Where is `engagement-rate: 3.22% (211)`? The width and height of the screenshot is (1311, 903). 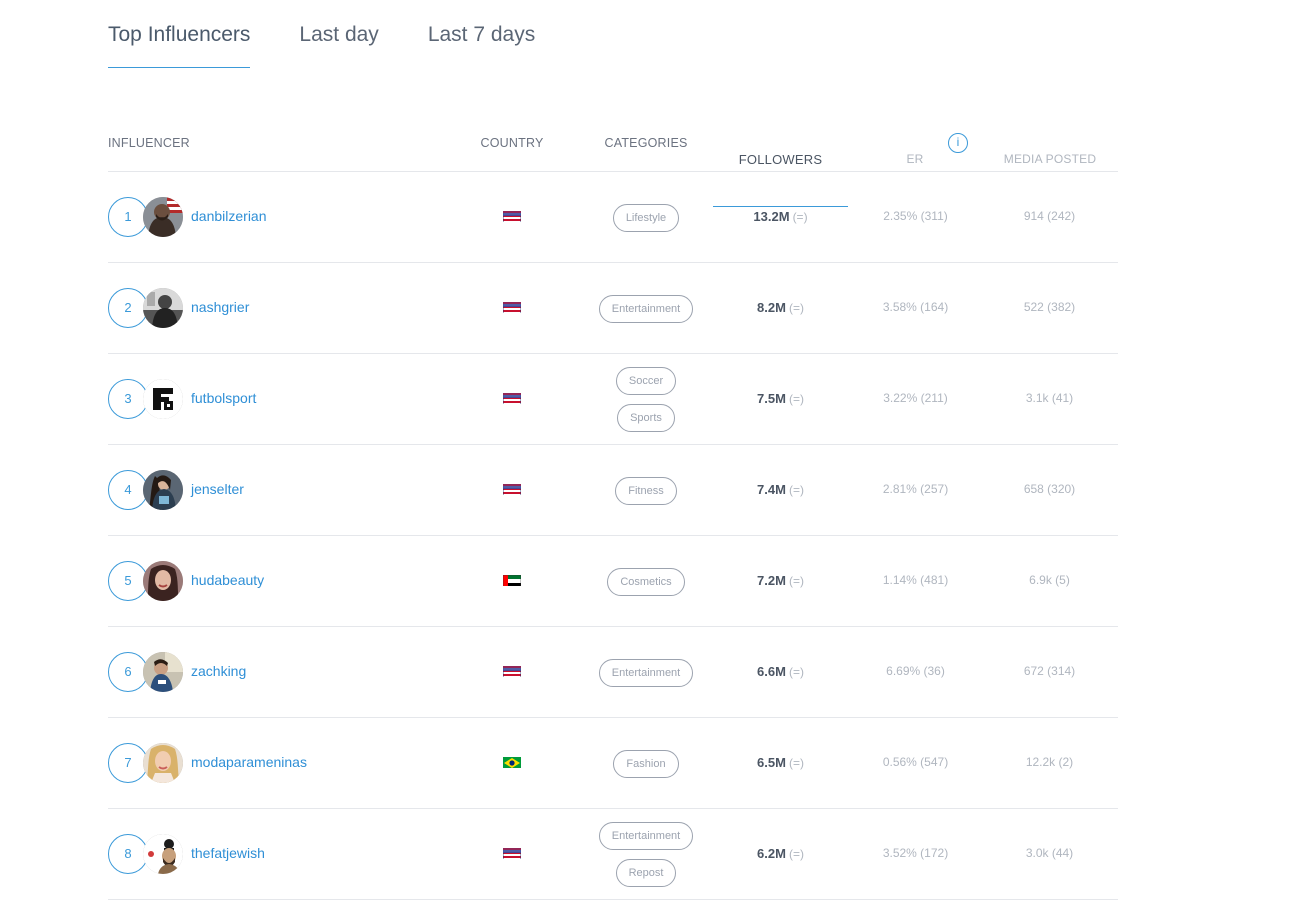
engagement-rate: 3.22% (211) is located at coordinates (915, 398).